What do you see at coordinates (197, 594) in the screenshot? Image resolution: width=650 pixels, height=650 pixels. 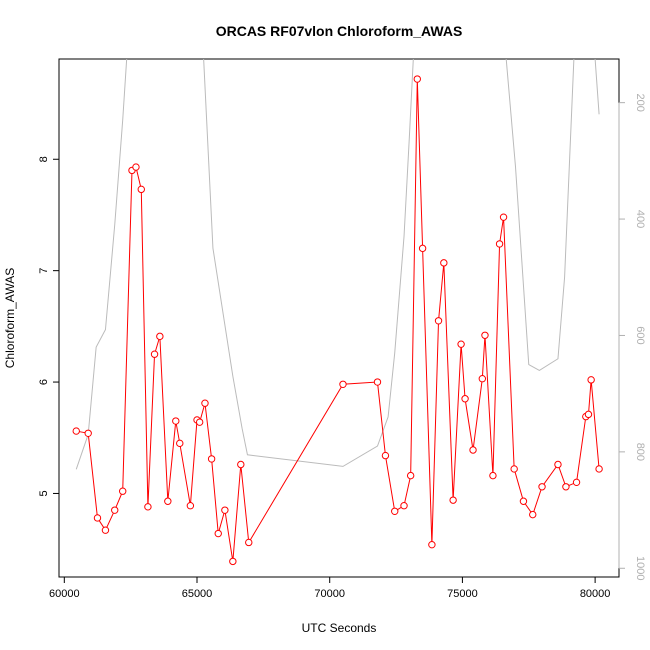 I see `x-tick-label: 65000` at bounding box center [197, 594].